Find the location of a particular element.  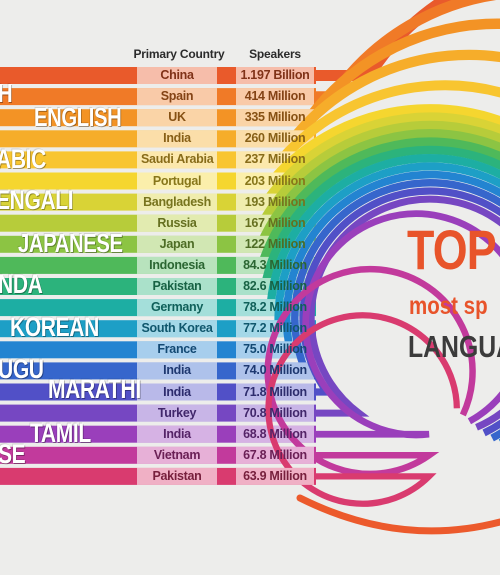

country-cell: Turkey is located at coordinates (177, 412).